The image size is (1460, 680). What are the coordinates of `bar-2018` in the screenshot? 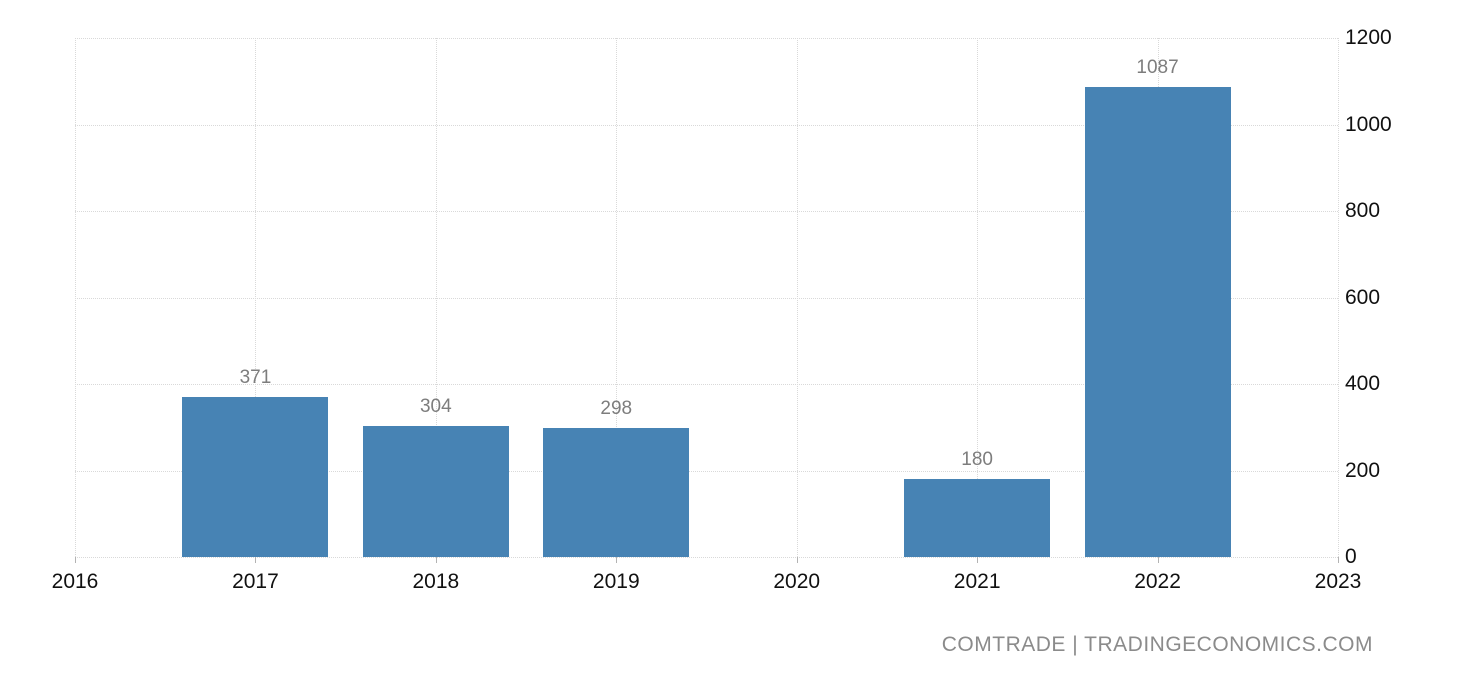 It's located at (435, 491).